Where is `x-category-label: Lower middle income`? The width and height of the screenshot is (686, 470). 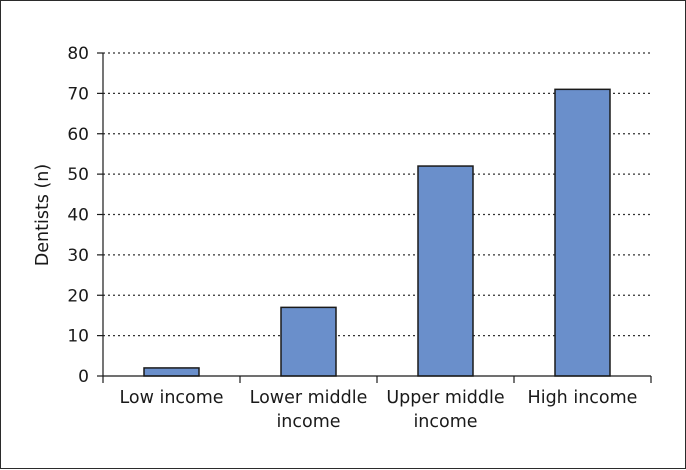 x-category-label: Lower middle income is located at coordinates (309, 410).